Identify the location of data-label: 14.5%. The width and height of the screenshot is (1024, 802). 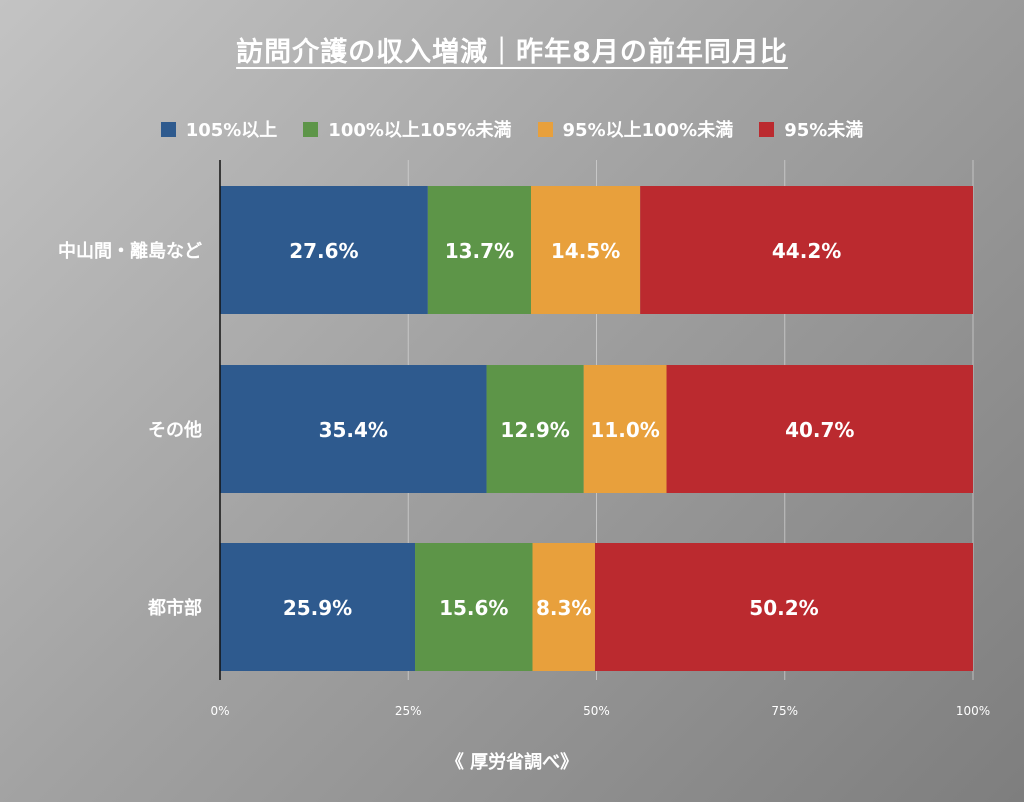
(585, 251).